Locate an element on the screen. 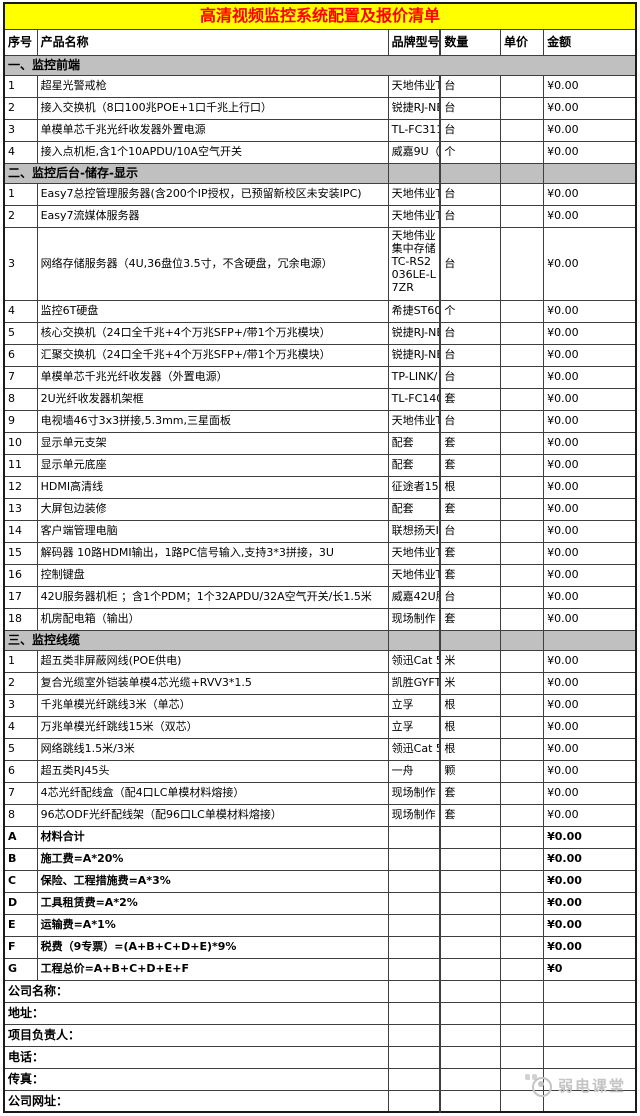  table-row: 公司名称： is located at coordinates (320, 991).